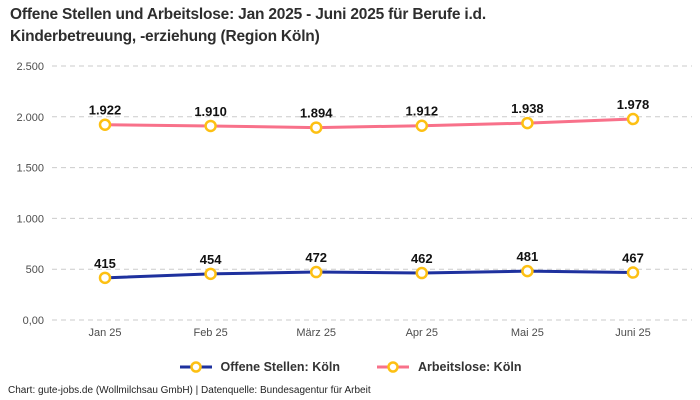 The image size is (700, 400). Describe the element at coordinates (422, 333) in the screenshot. I see `x-axis-tick-label: Apr 25` at that location.